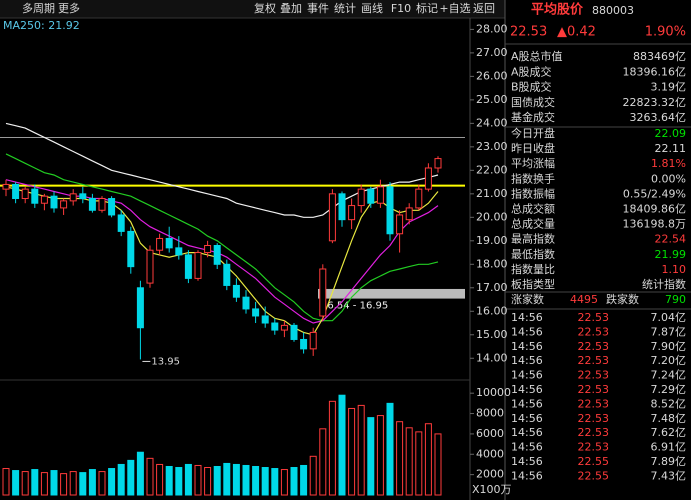 Image resolution: width=691 pixels, height=500 pixels. Describe the element at coordinates (665, 32) in the screenshot. I see `quote-pct: 1.90%` at that location.